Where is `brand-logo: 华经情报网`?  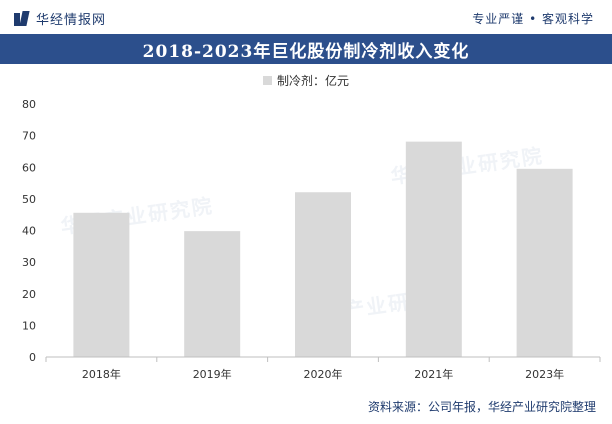
brand-logo: 华经情报网 is located at coordinates (60, 18).